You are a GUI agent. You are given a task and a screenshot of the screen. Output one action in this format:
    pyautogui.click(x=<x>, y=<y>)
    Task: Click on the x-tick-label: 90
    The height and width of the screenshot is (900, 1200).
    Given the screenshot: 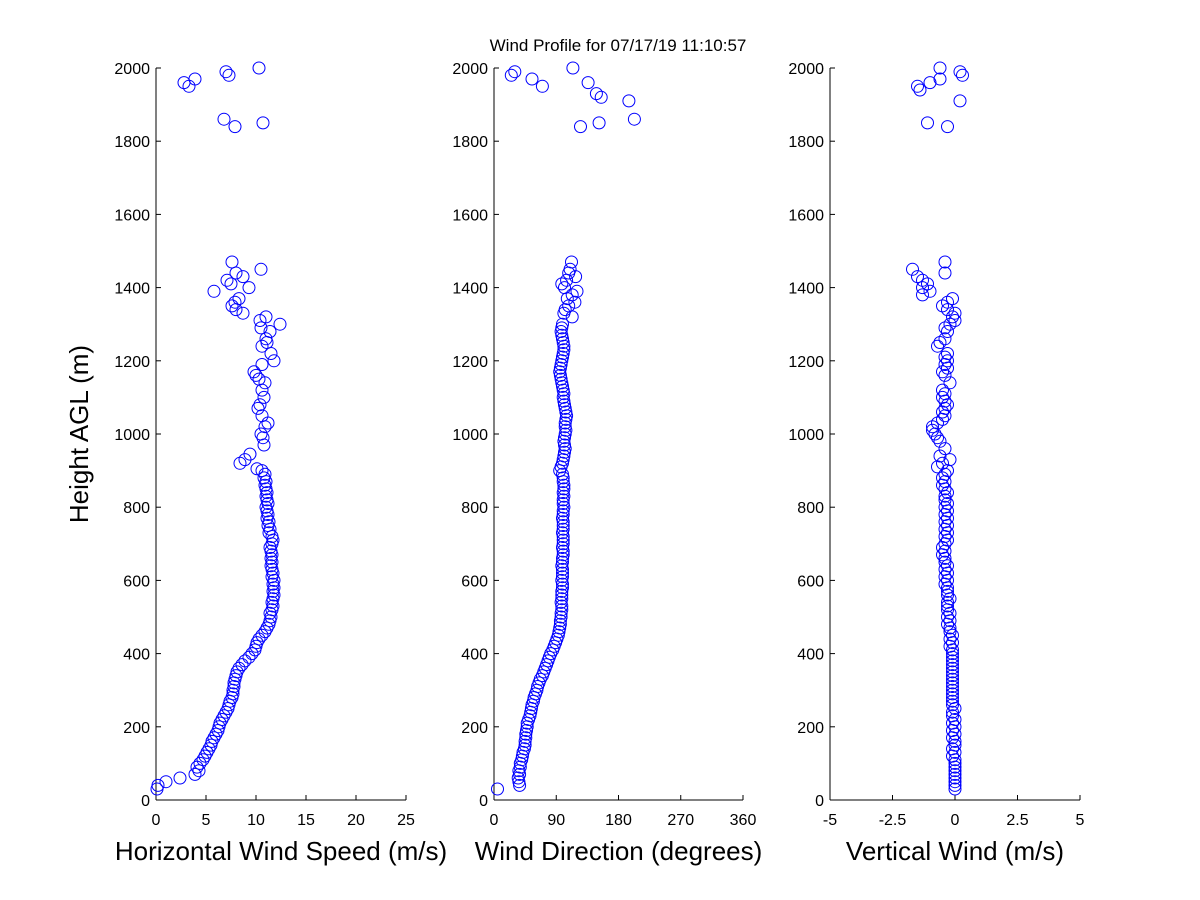 What is the action you would take?
    pyautogui.click(x=556, y=820)
    